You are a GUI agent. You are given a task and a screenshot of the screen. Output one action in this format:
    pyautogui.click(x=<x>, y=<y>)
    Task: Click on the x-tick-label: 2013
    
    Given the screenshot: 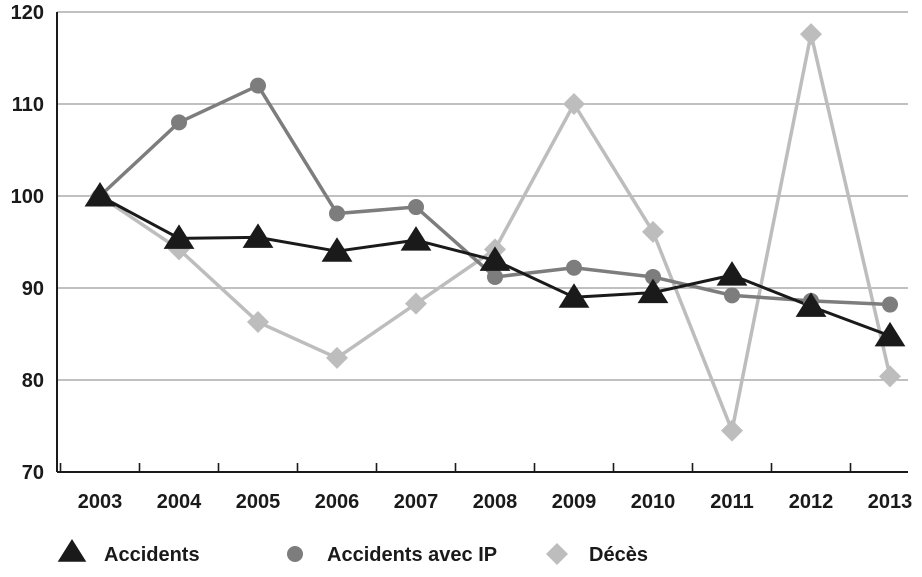 What is the action you would take?
    pyautogui.click(x=890, y=502)
    